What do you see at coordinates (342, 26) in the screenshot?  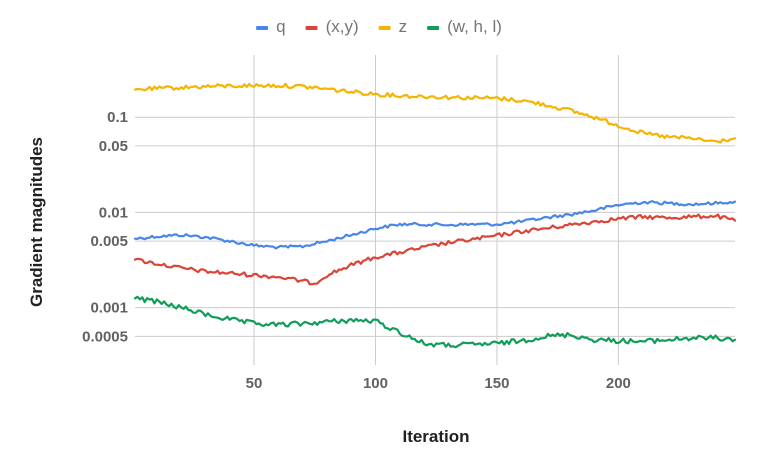 I see `legend-label: (x,y)` at bounding box center [342, 26].